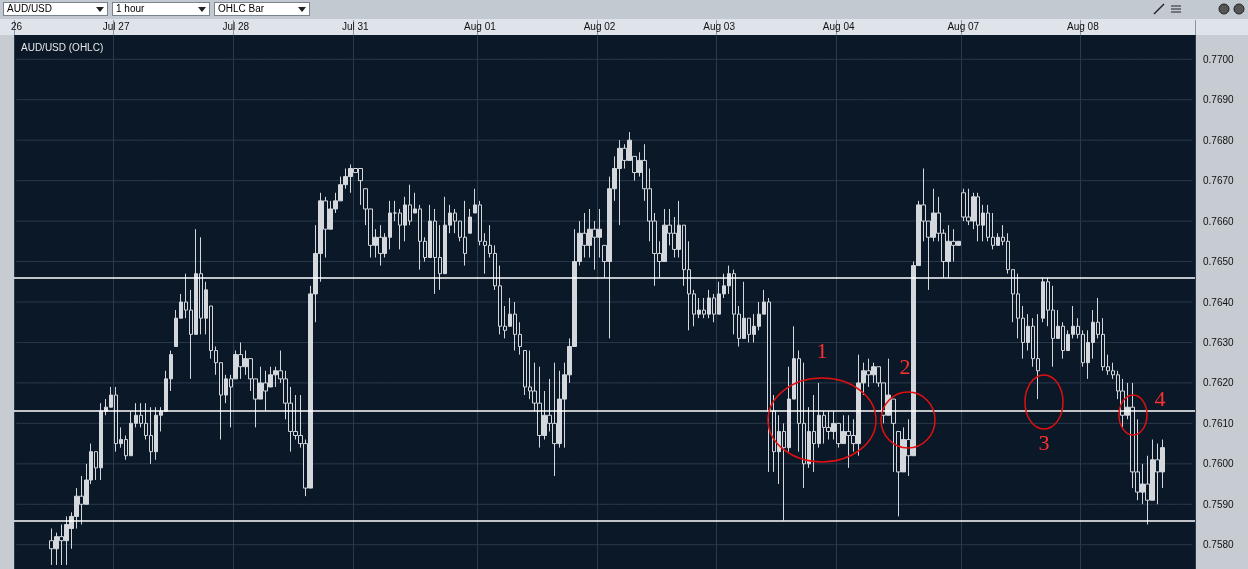 The image size is (1248, 569). What do you see at coordinates (719, 26) in the screenshot?
I see `x-tick-label: Aug 03` at bounding box center [719, 26].